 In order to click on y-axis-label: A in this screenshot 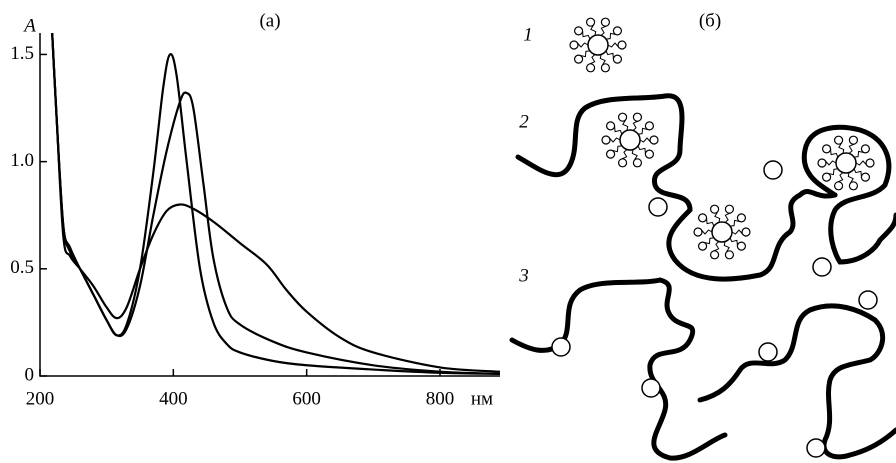, I will do `click(29, 25)`.